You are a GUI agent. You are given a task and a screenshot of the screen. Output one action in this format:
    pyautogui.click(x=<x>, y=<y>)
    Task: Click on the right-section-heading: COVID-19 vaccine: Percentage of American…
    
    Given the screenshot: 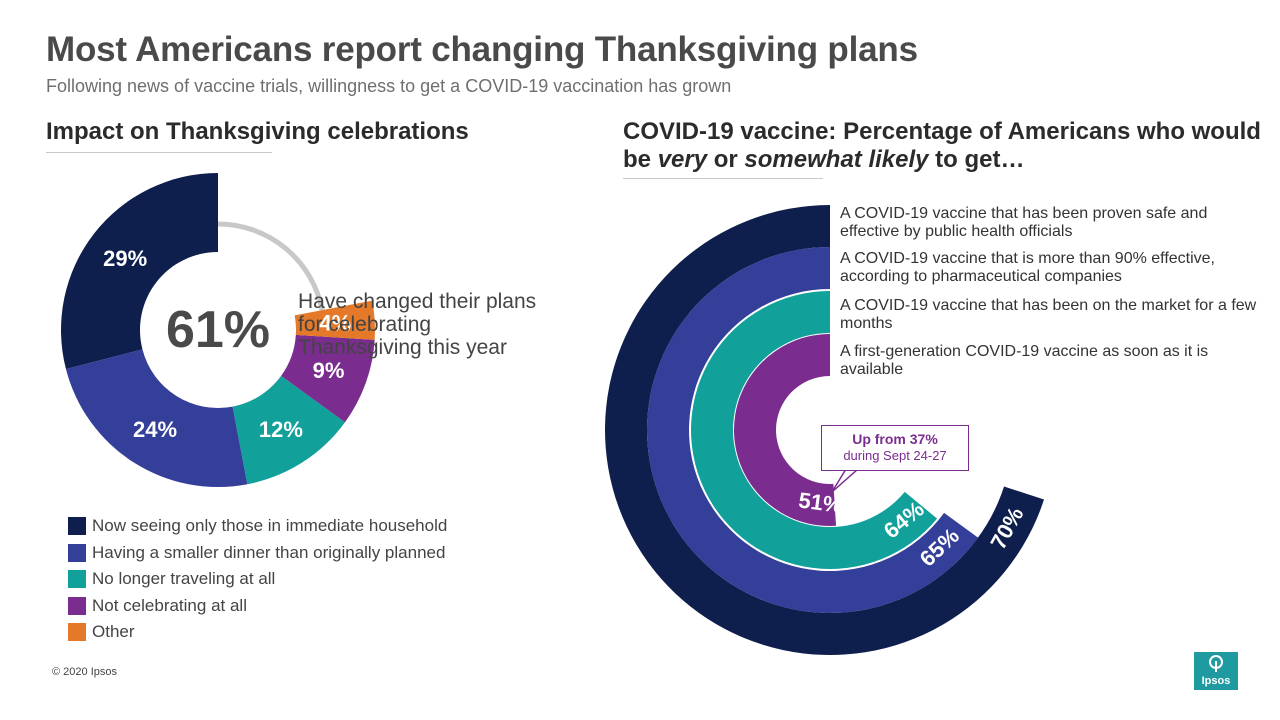 What is the action you would take?
    pyautogui.click(x=943, y=146)
    